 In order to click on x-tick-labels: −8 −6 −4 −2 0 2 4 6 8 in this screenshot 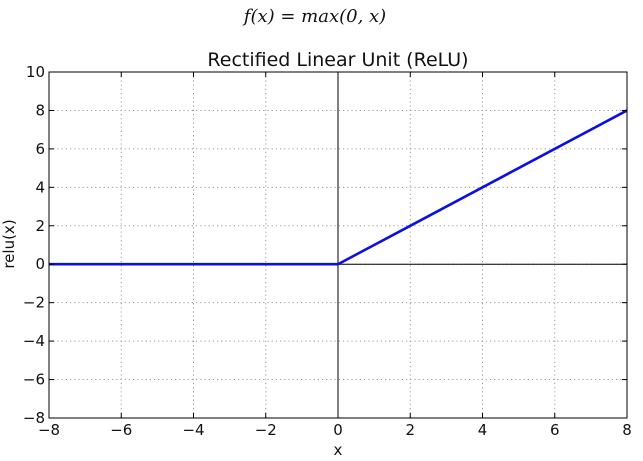, I will do `click(335, 430)`.